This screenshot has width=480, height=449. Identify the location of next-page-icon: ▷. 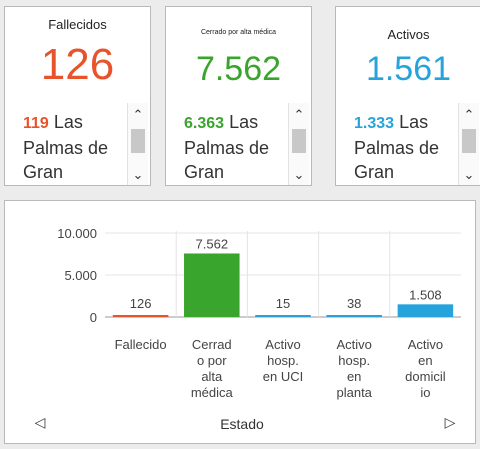
(450, 422).